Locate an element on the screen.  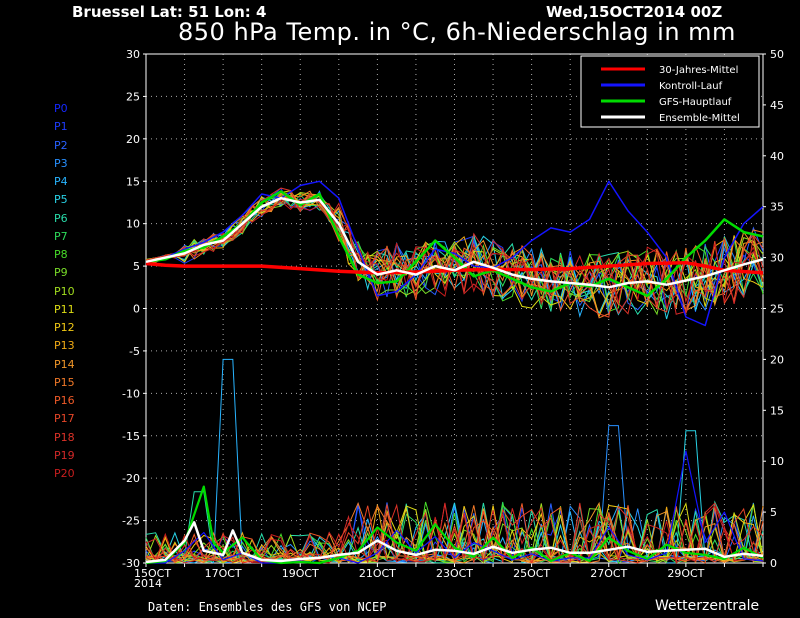
x-tick-label: 23OCT is located at coordinates (454, 573).